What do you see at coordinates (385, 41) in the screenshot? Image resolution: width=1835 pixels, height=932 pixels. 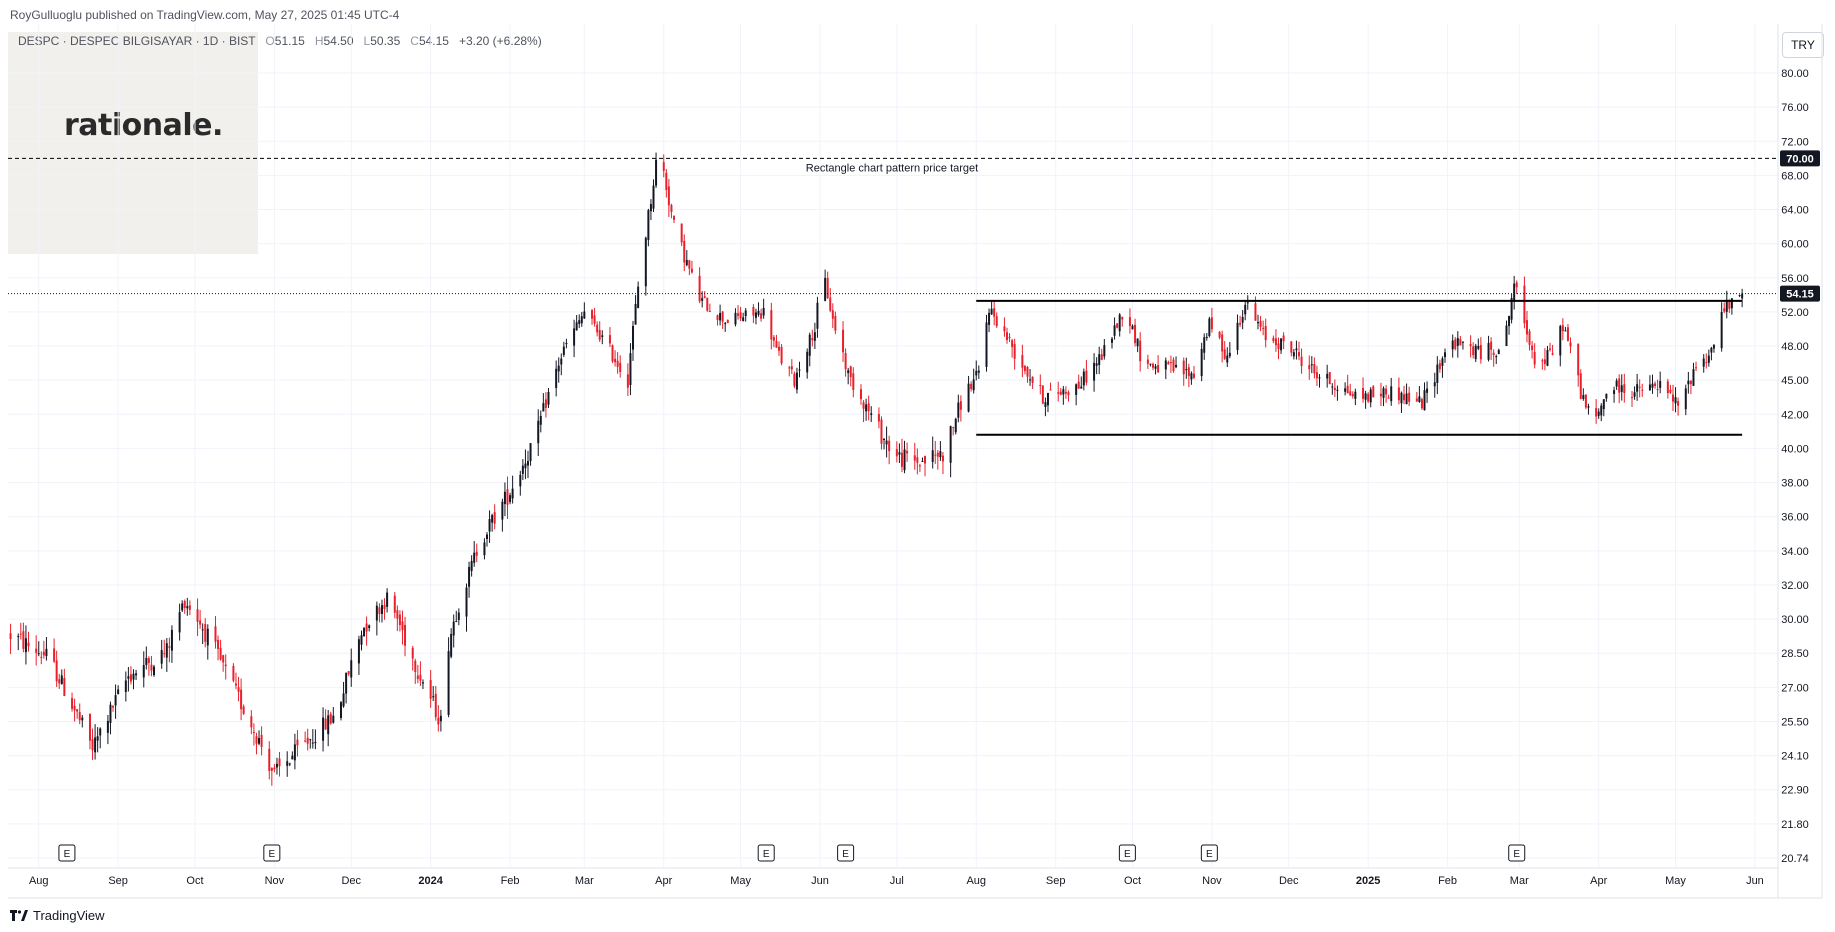 I see `low-value: 50.35` at bounding box center [385, 41].